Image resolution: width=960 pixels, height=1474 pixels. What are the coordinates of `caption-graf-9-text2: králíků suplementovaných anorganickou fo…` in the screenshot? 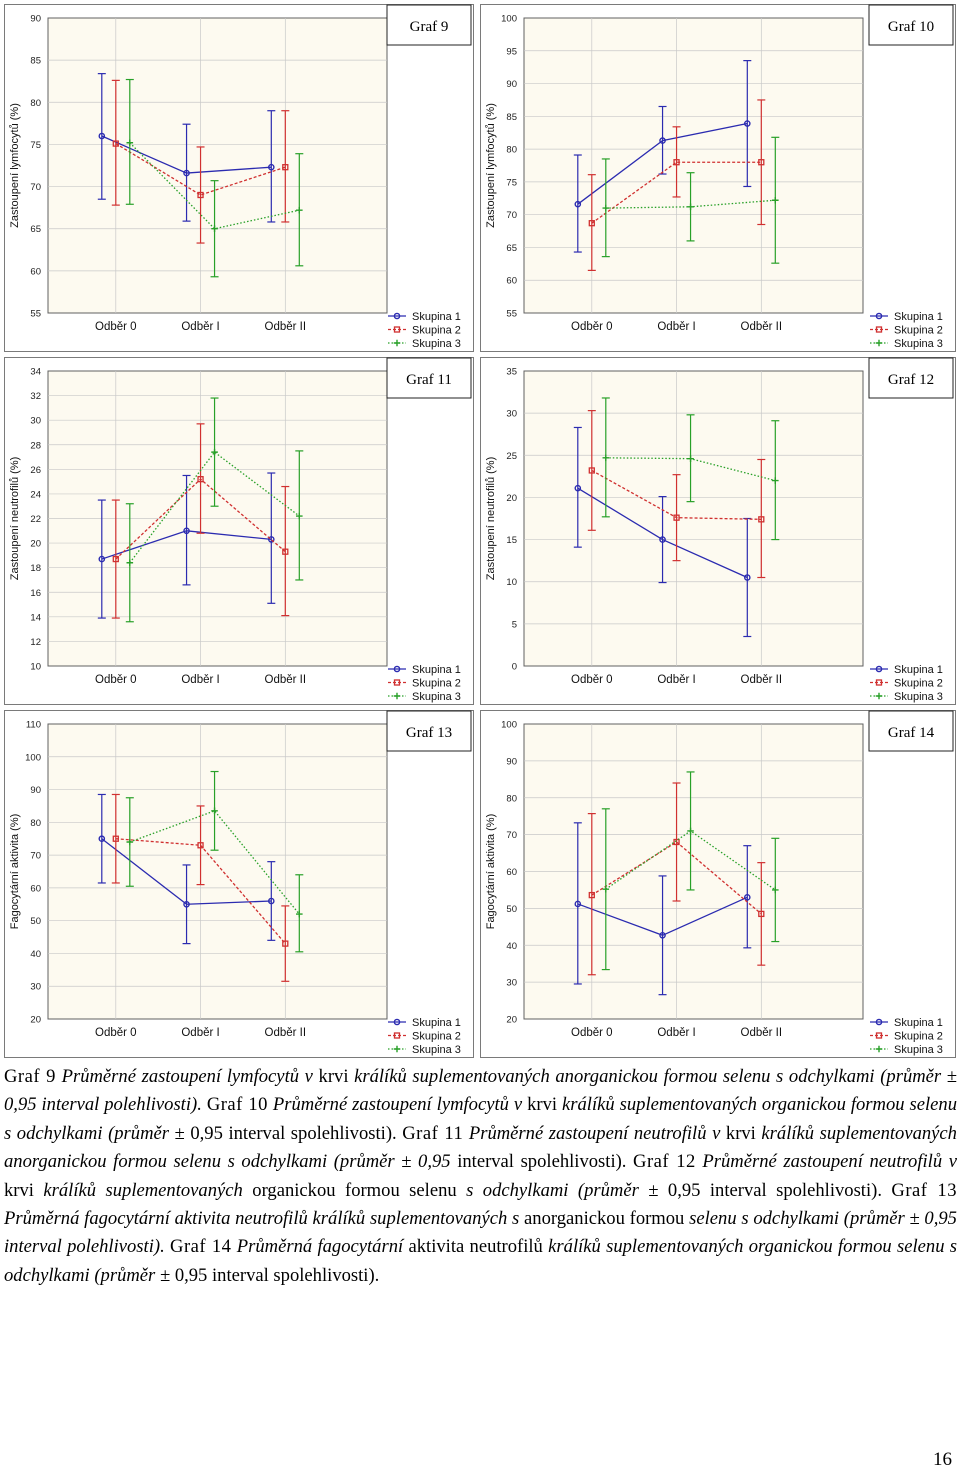 It's located at (480, 1091).